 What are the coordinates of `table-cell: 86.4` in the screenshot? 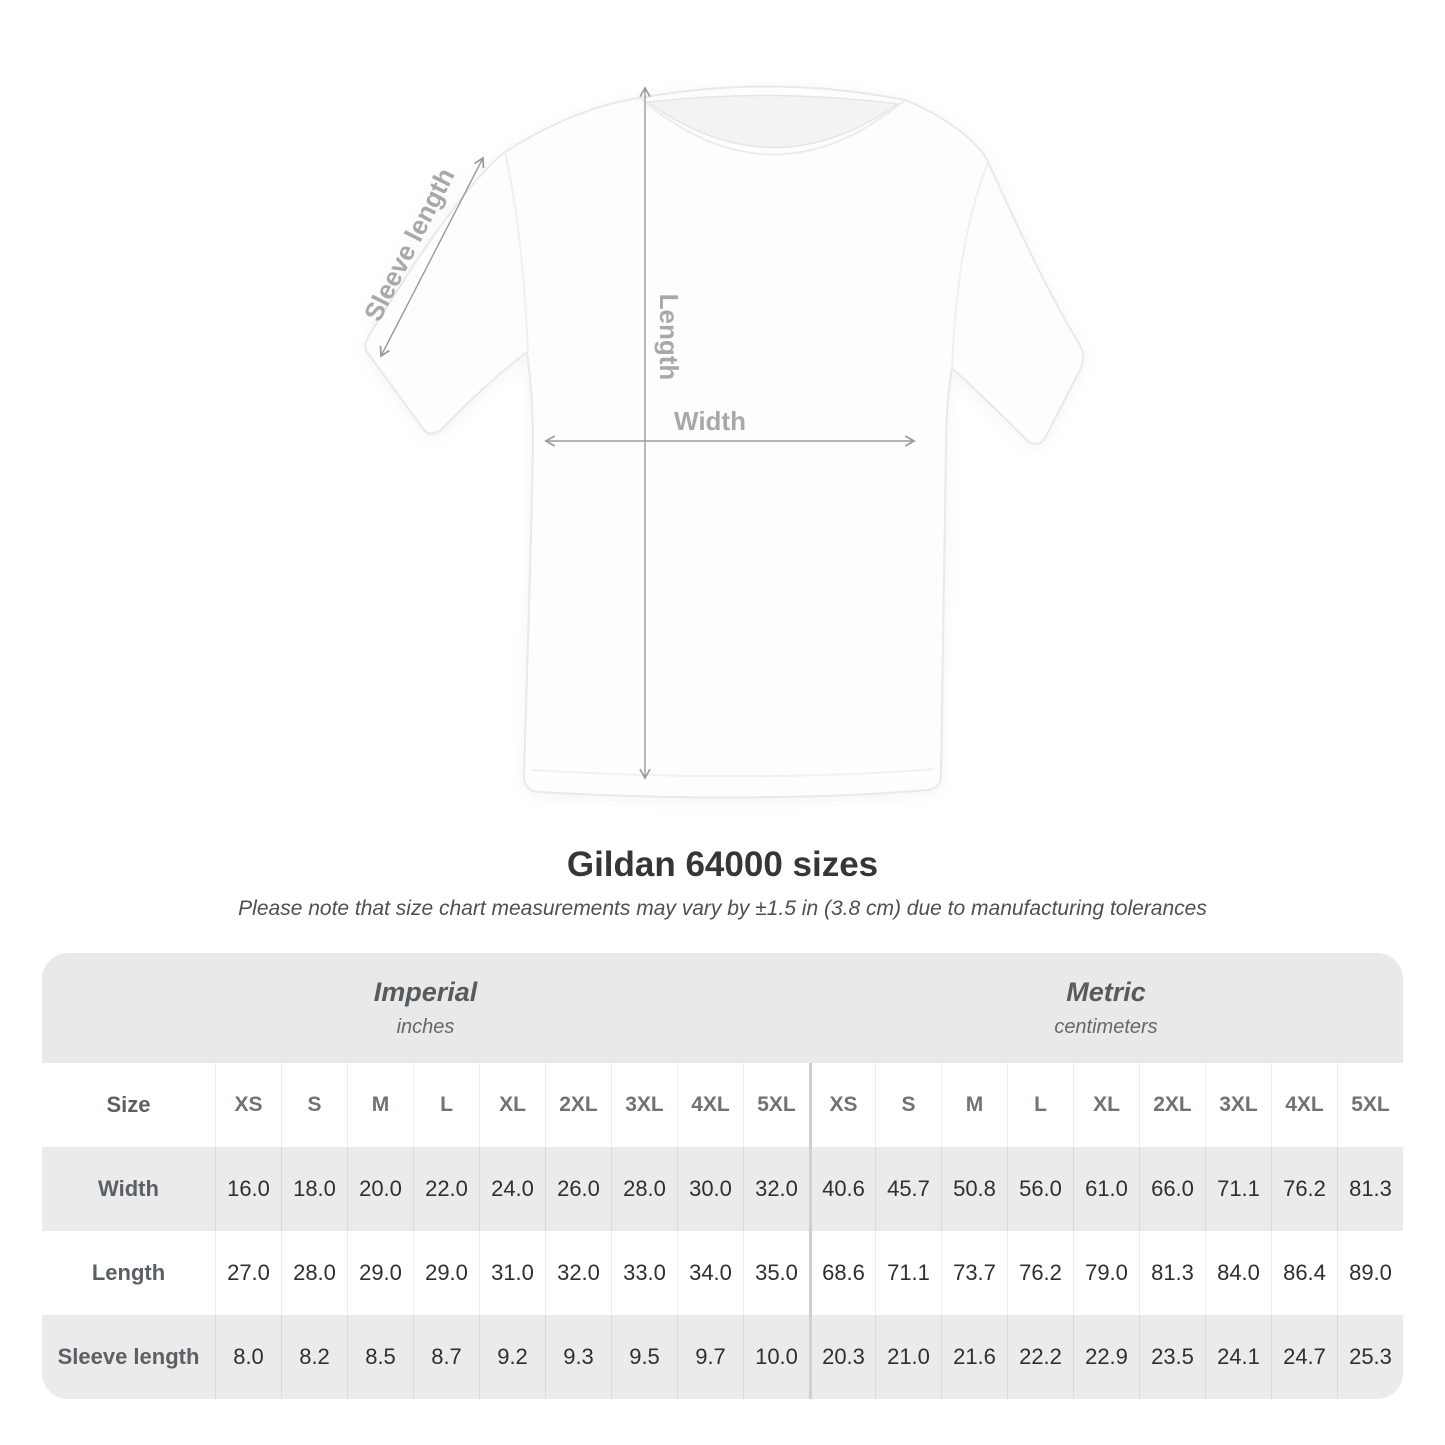 It's located at (1304, 1273).